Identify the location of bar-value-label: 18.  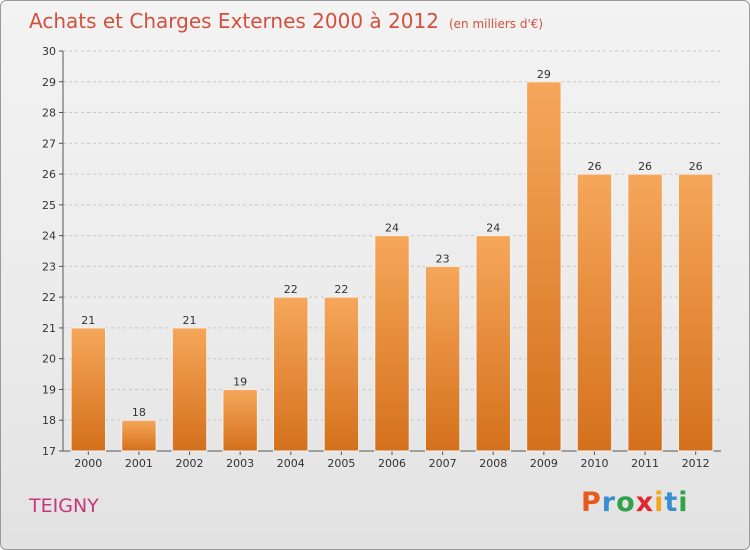
(139, 412).